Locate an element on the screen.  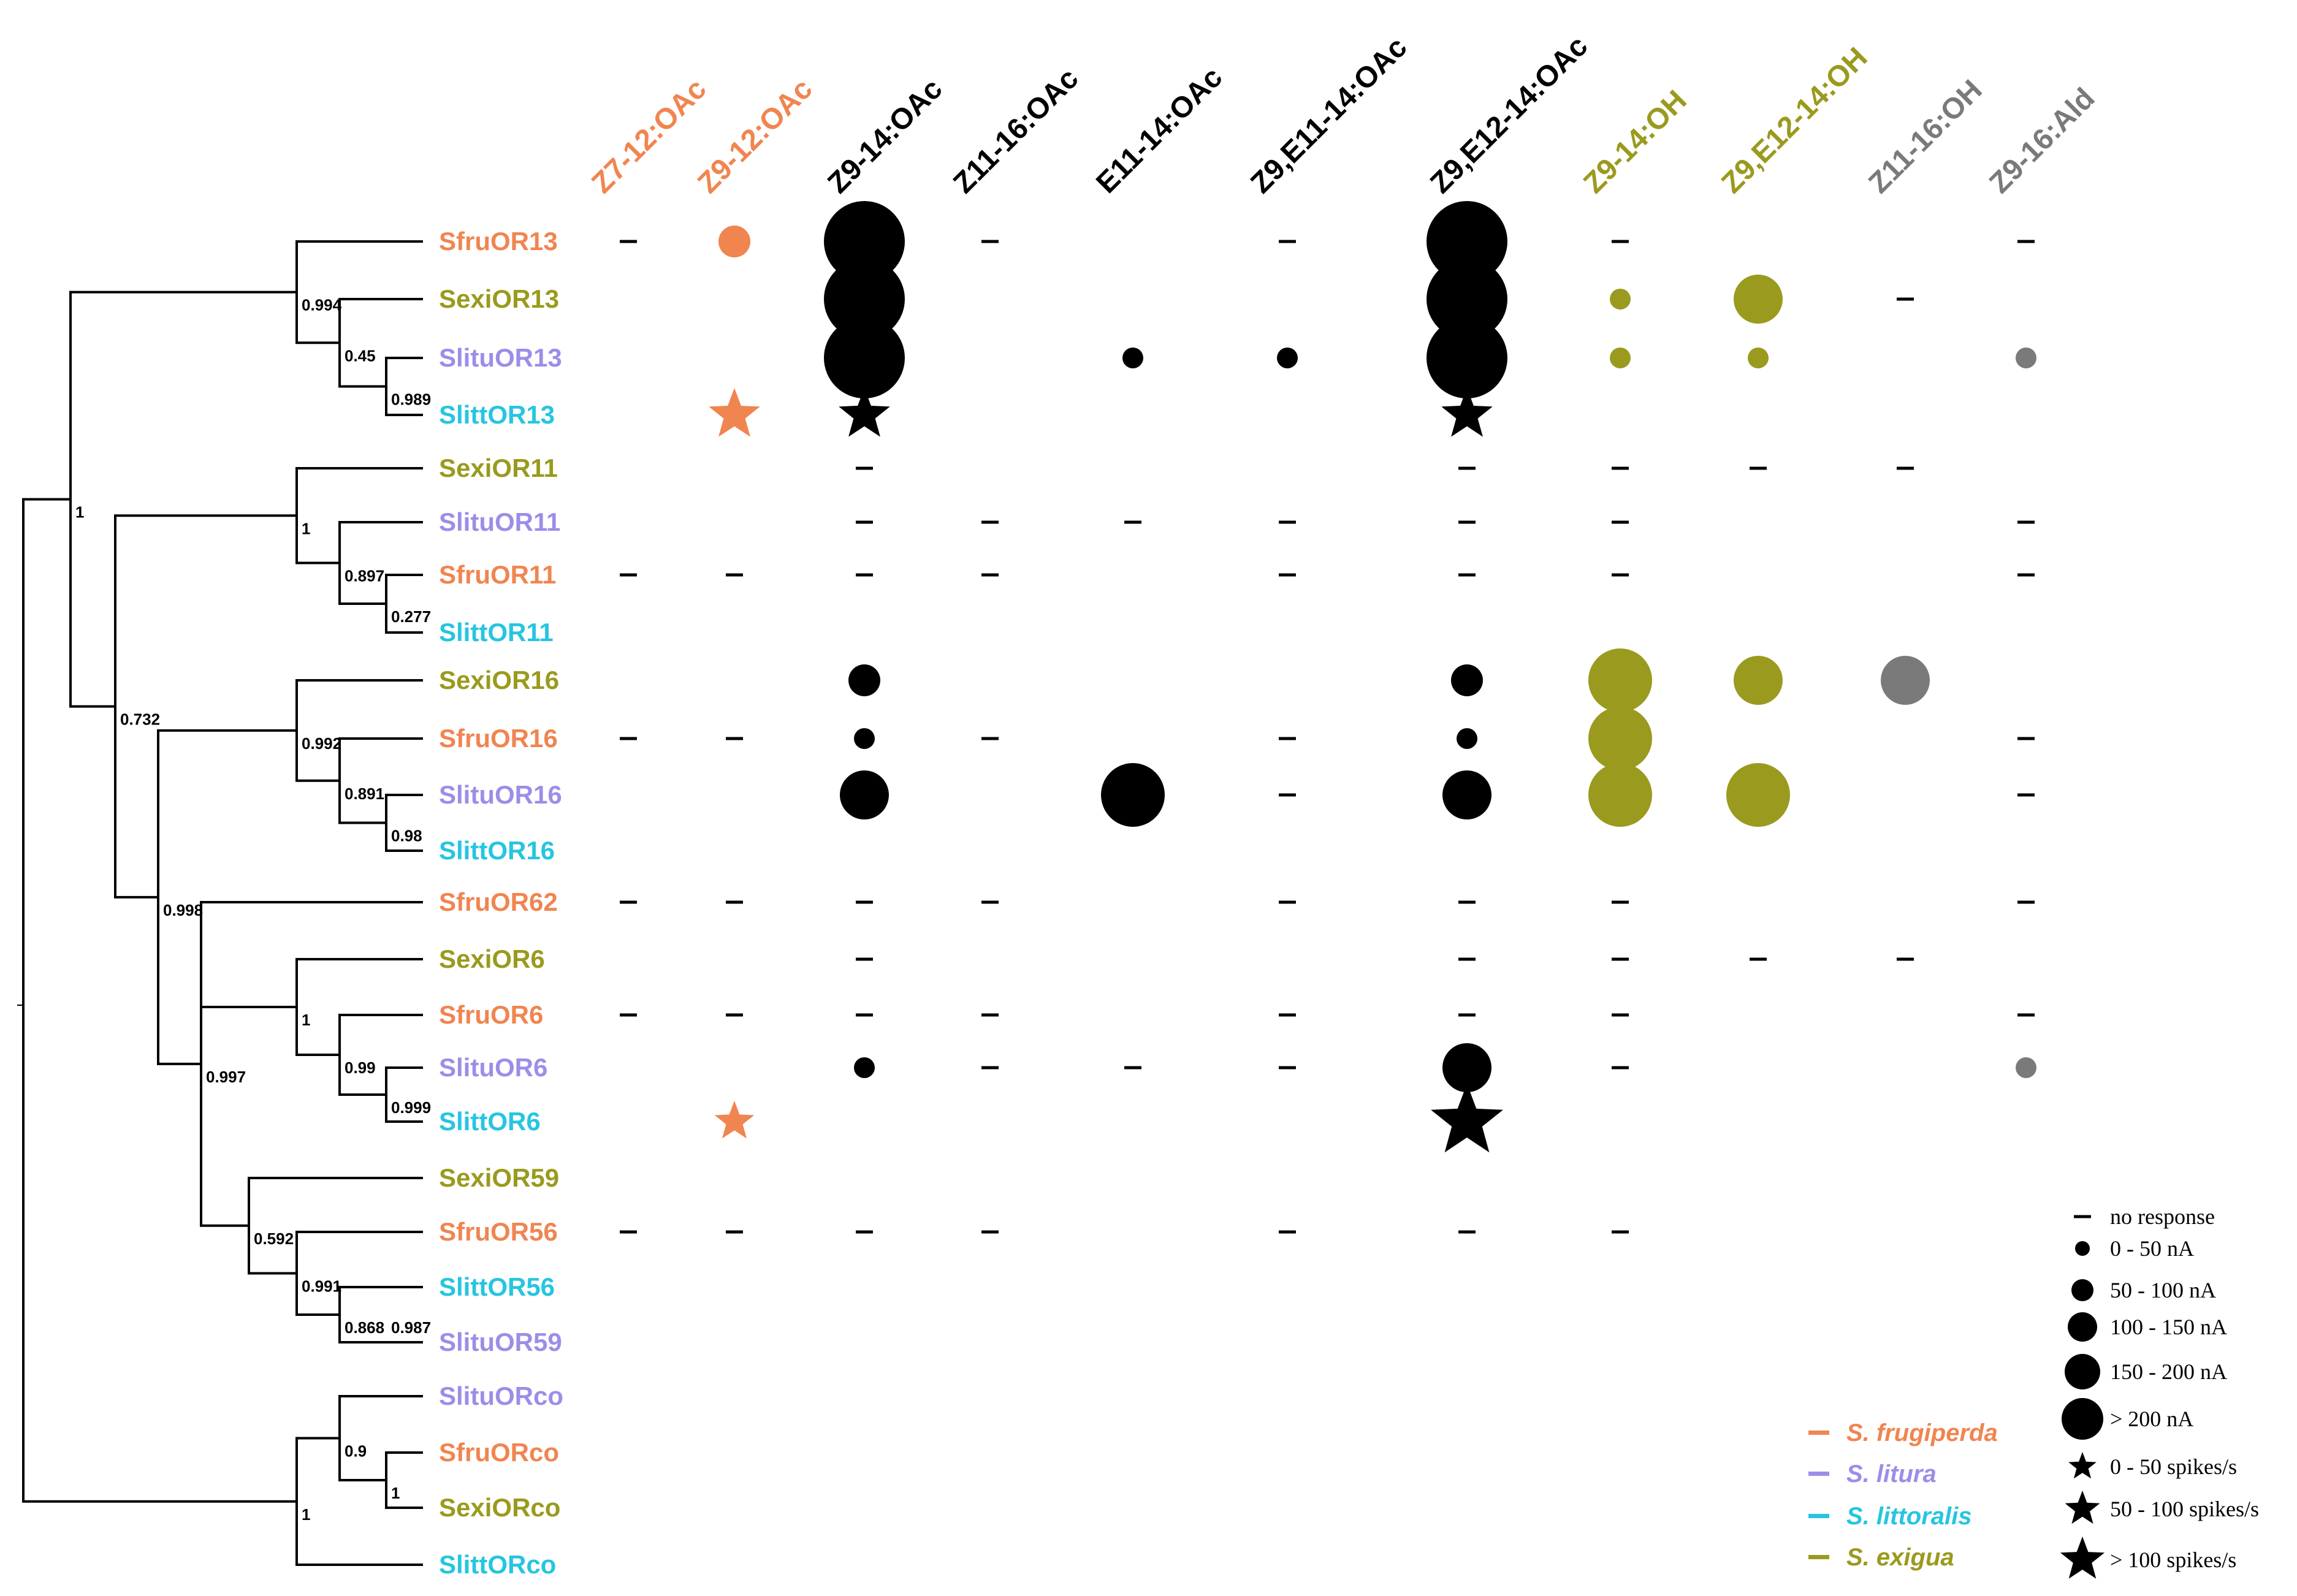
bootstrap-label: 0.9 is located at coordinates (356, 1451).